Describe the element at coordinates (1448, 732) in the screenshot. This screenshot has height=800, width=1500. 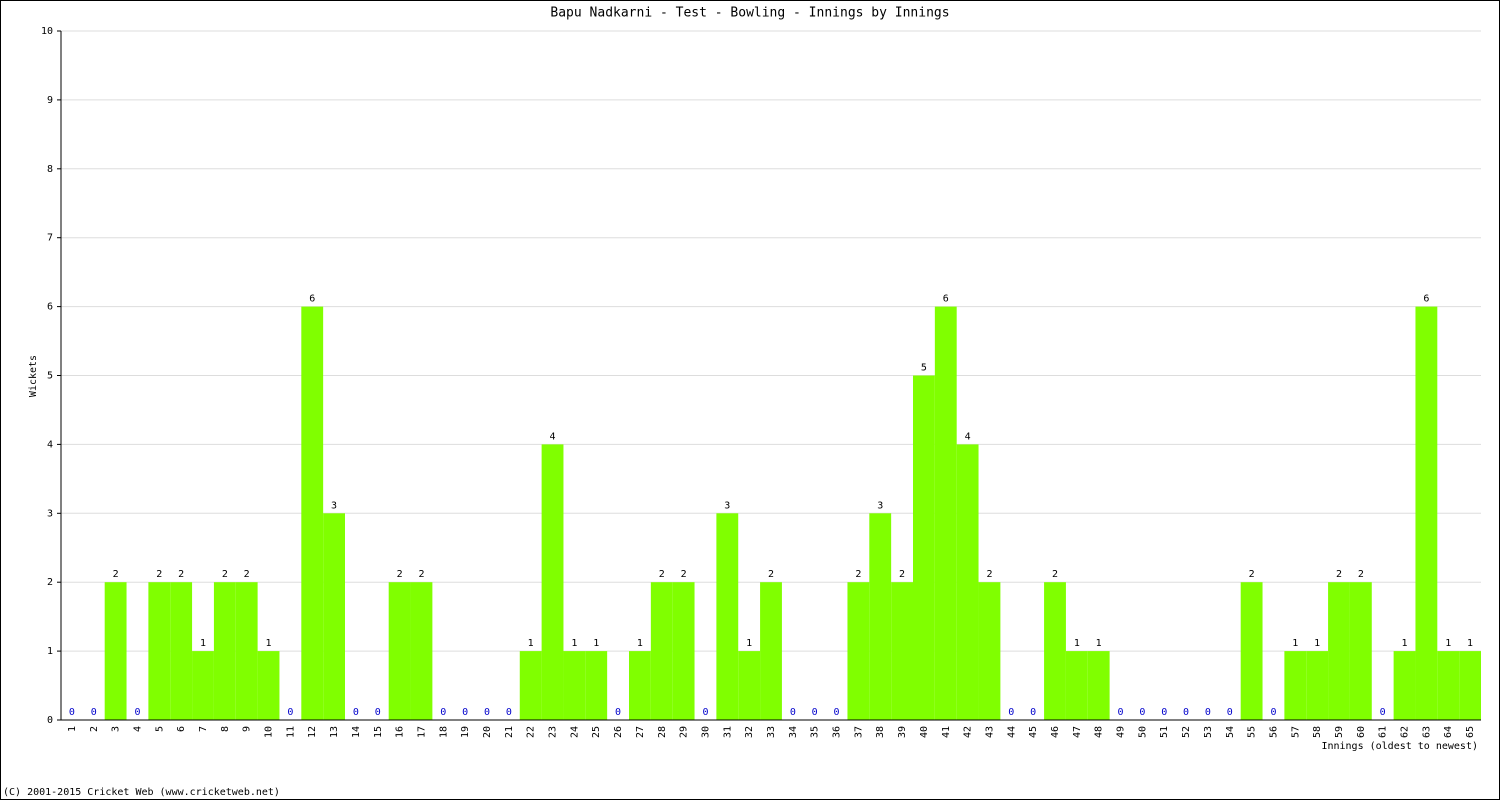
I see `x-tick-label: 64` at that location.